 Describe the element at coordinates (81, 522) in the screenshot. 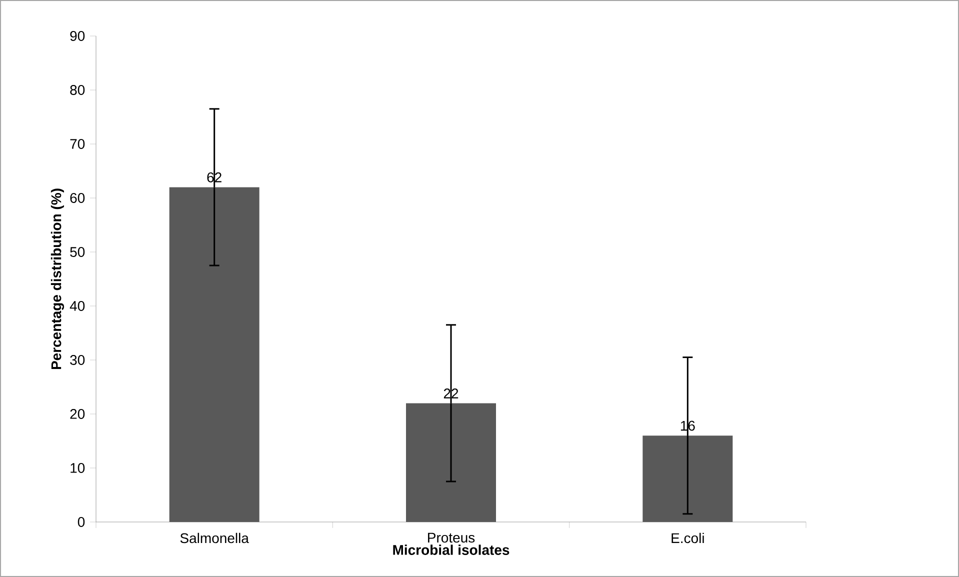

I see `y-tick-label: 0` at that location.